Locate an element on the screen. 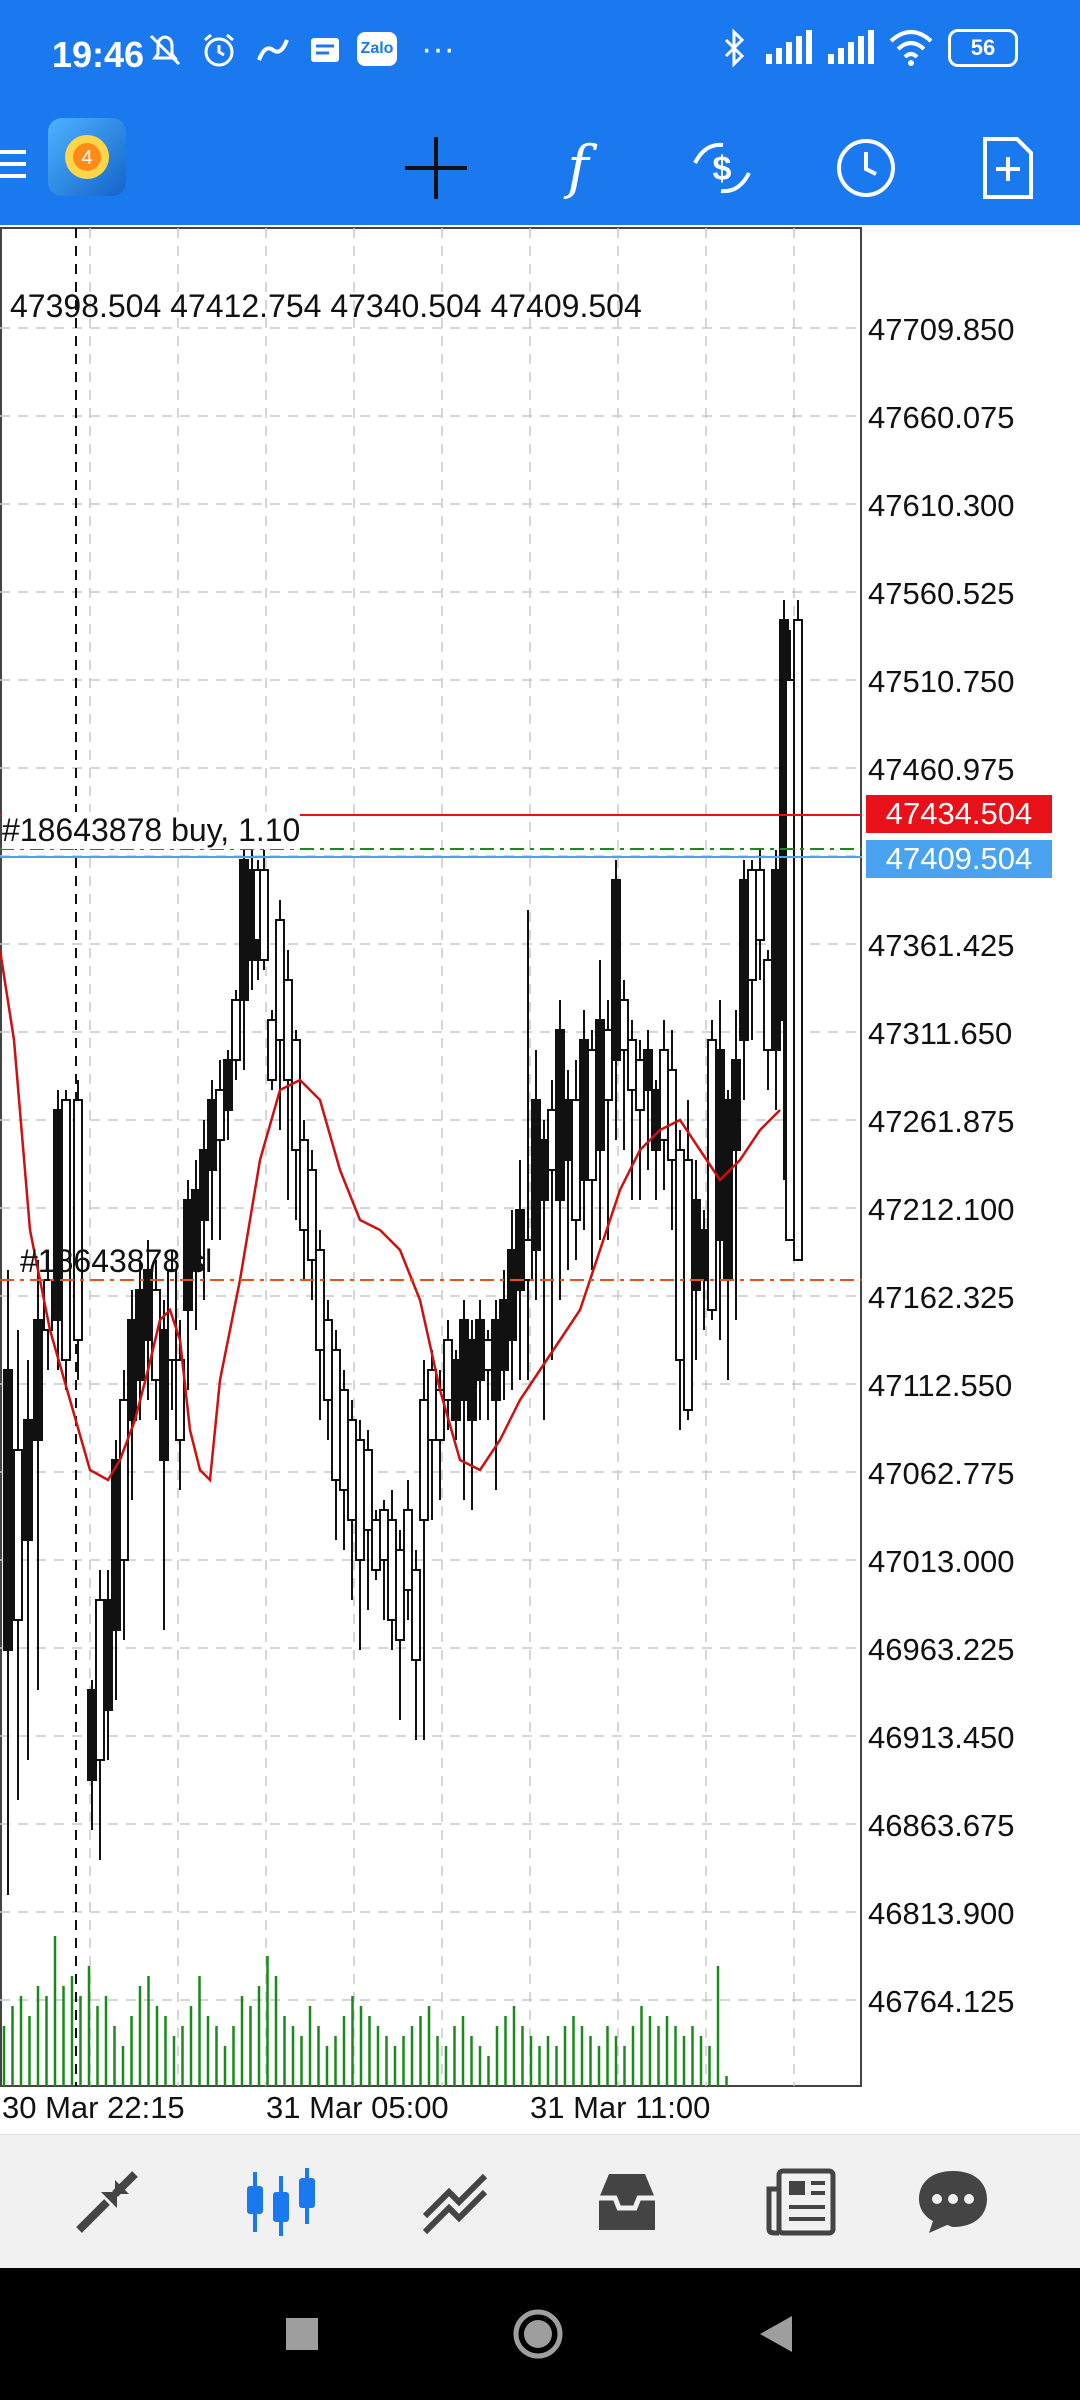  metatrader-logo-icon: 4 is located at coordinates (87, 157).